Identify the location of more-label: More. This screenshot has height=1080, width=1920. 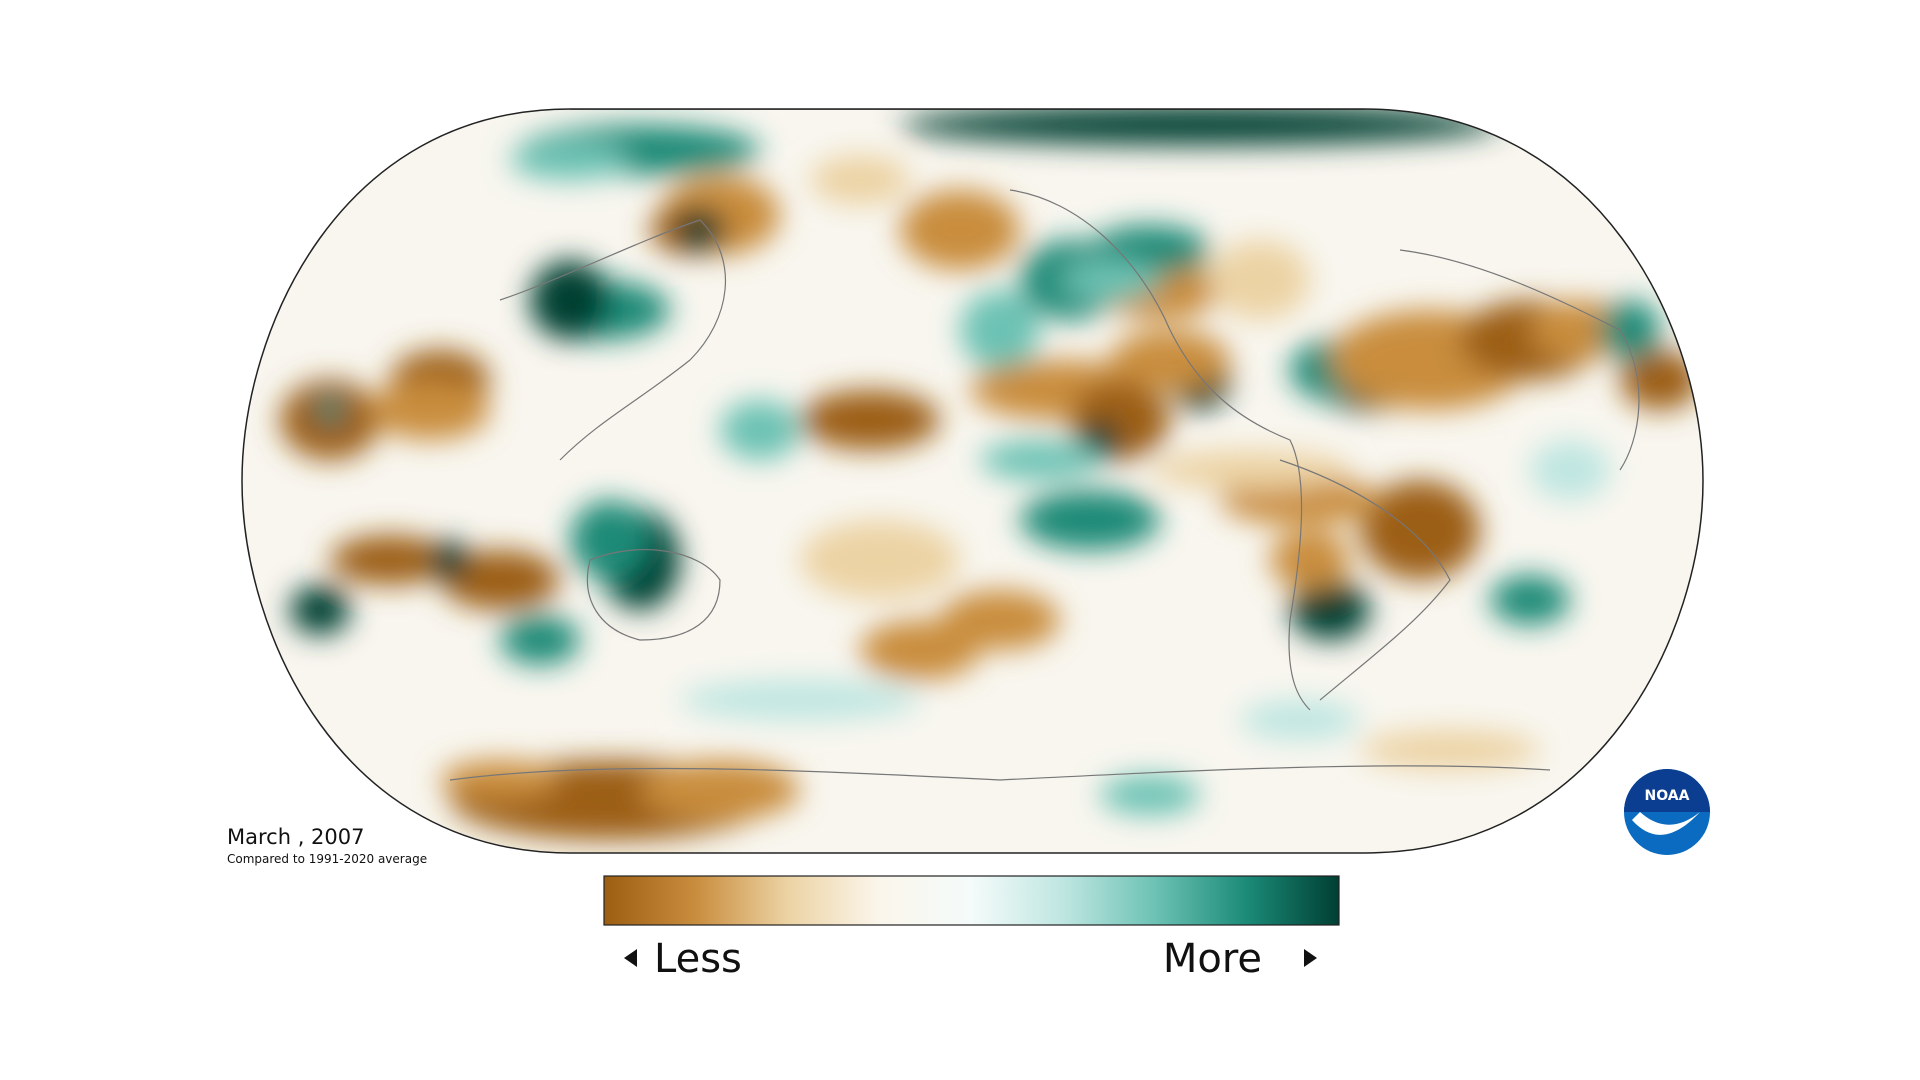
(1212, 959).